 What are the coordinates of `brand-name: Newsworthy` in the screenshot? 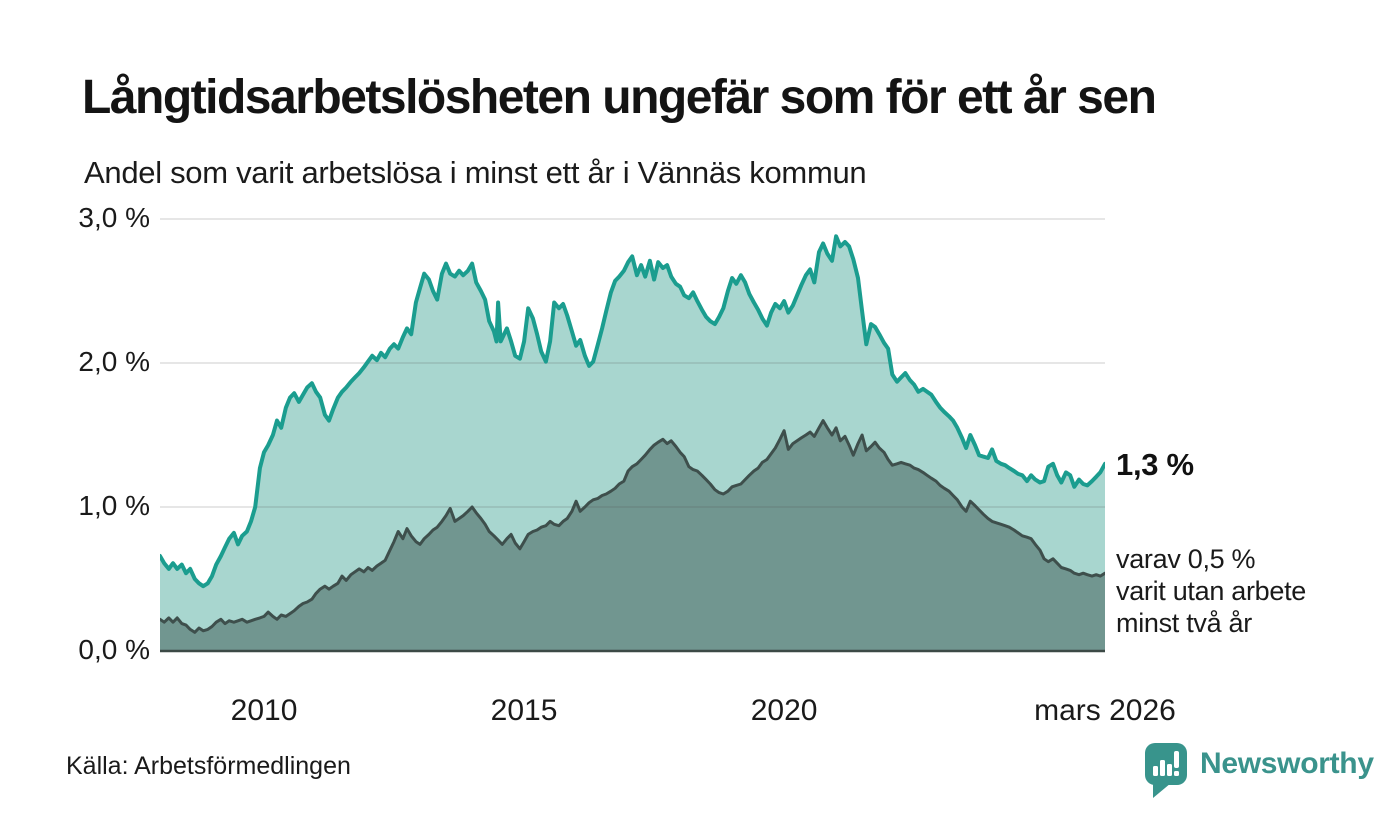 It's located at (1287, 763).